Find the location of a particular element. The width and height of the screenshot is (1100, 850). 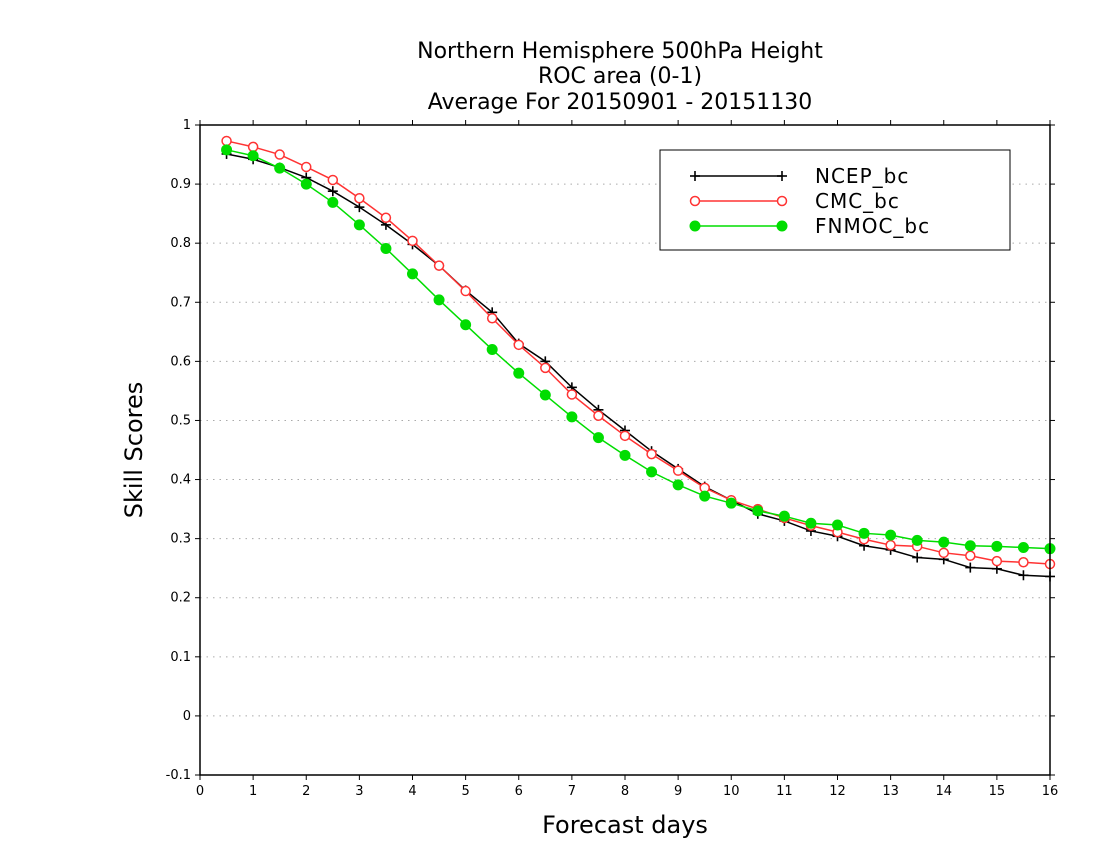

y-tick-label: 0.4 is located at coordinates (180, 480).